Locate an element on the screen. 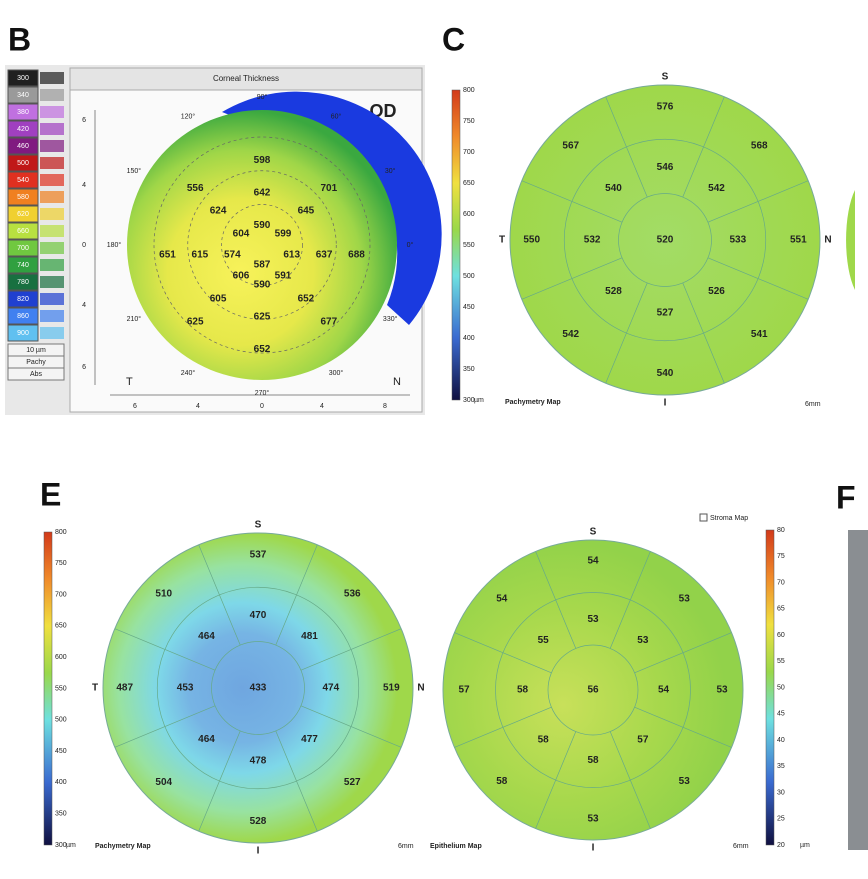 The height and width of the screenshot is (879, 868). map-value: 528 is located at coordinates (258, 821).